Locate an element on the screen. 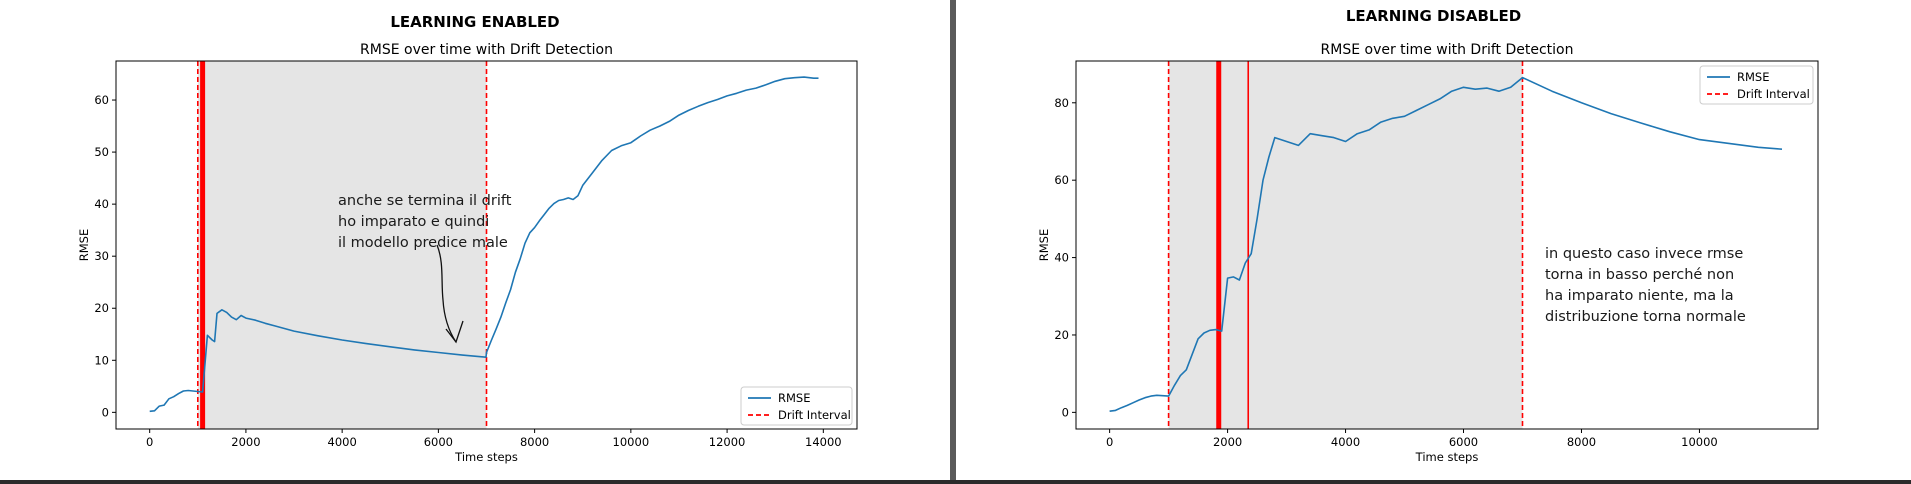 The image size is (1911, 484). y-tick-label: 30 is located at coordinates (101, 256).